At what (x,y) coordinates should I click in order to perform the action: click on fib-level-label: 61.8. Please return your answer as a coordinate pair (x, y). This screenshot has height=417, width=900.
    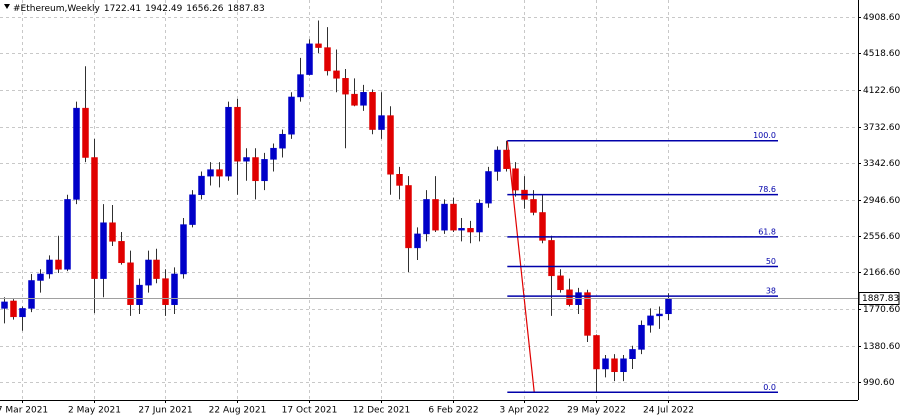
    Looking at the image, I should click on (767, 231).